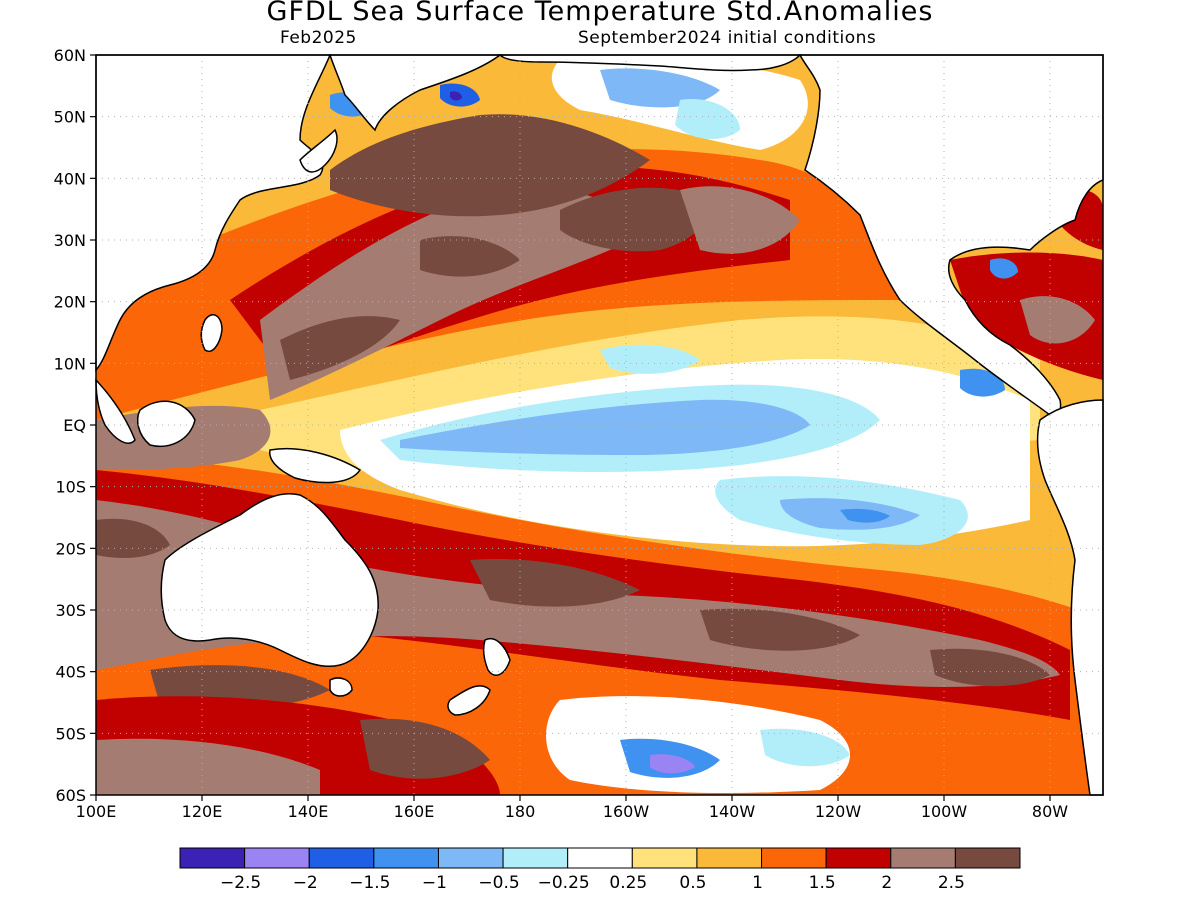 Image resolution: width=1200 pixels, height=900 pixels. What do you see at coordinates (70, 240) in the screenshot?
I see `lat-tick-label: 30N` at bounding box center [70, 240].